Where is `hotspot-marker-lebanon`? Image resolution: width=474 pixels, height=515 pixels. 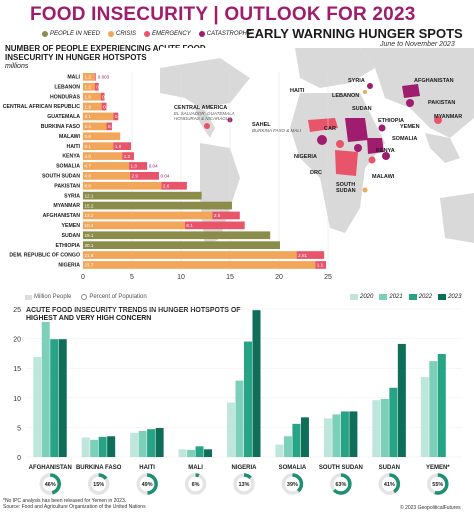
hotspot-marker-lebanon is located at coordinates (365, 92).